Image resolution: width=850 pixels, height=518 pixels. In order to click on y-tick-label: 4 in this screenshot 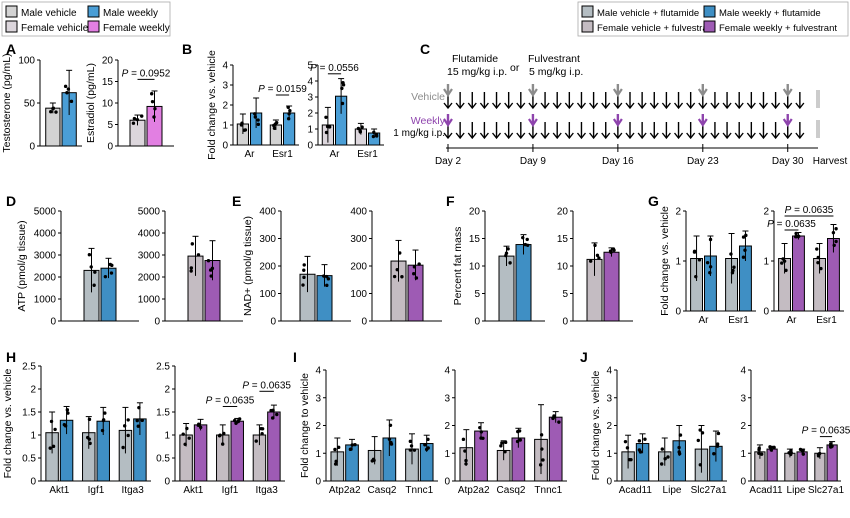, I will do `click(743, 371)`.